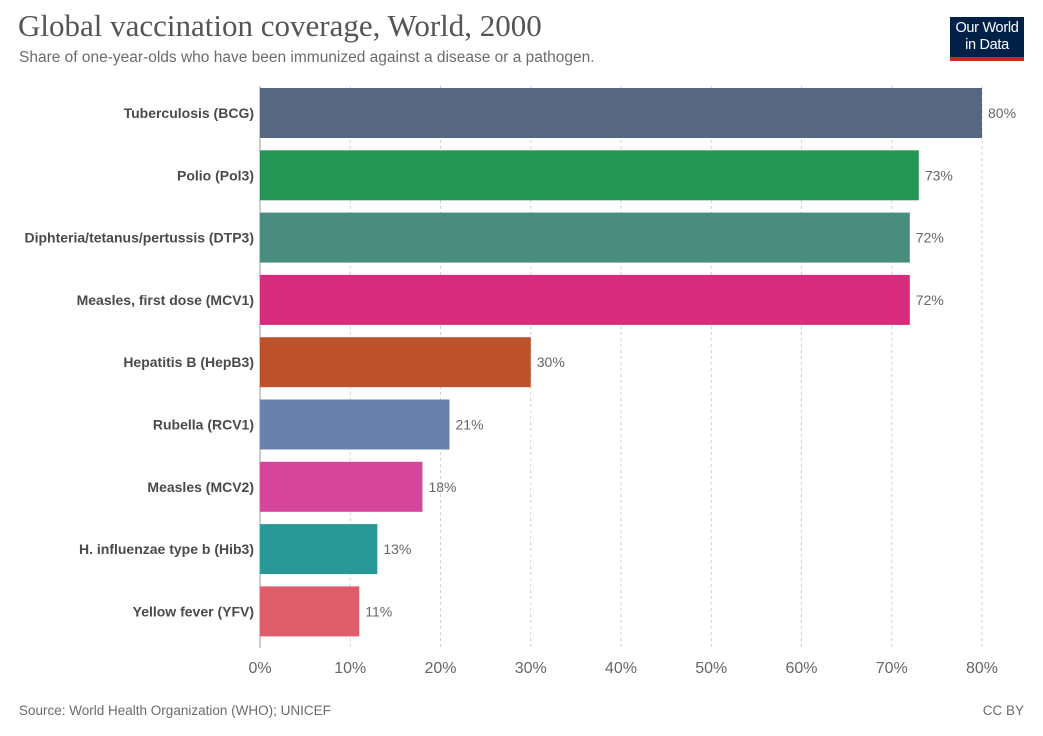  What do you see at coordinates (188, 362) in the screenshot?
I see `category-label: Hepatitis B (HepB3)` at bounding box center [188, 362].